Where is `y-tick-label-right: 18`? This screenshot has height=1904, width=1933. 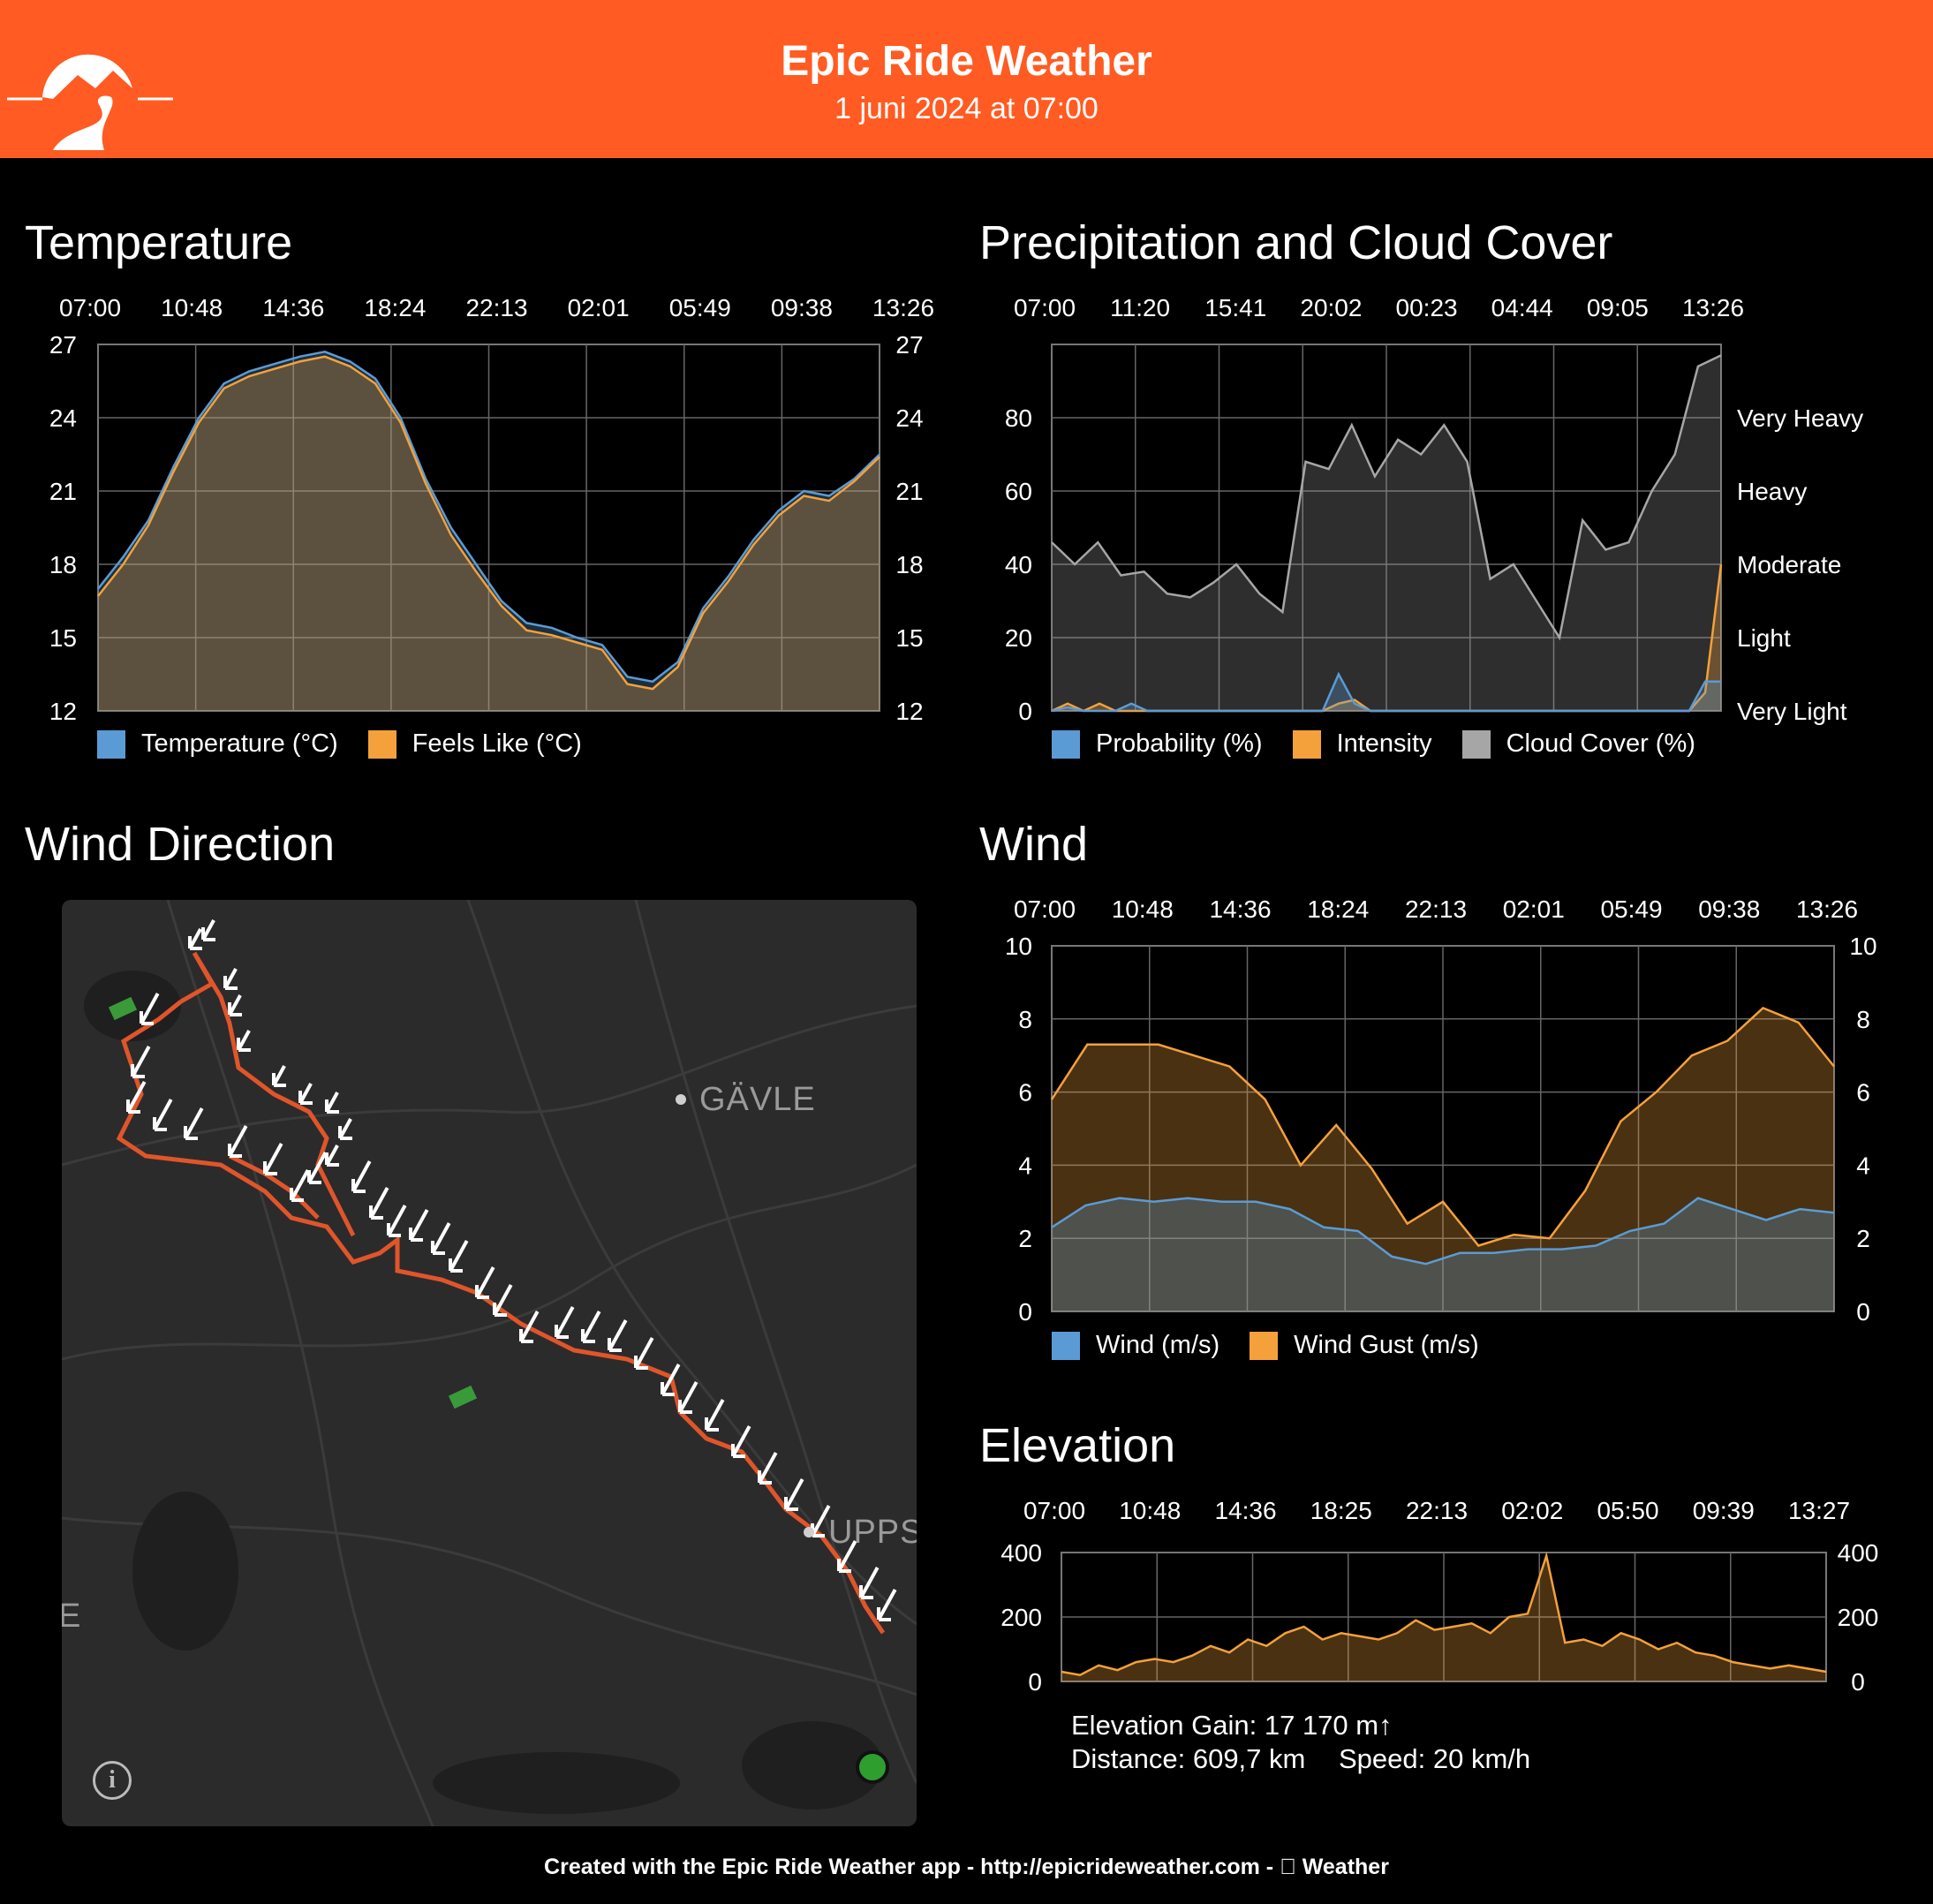 y-tick-label-right: 18 is located at coordinates (909, 564).